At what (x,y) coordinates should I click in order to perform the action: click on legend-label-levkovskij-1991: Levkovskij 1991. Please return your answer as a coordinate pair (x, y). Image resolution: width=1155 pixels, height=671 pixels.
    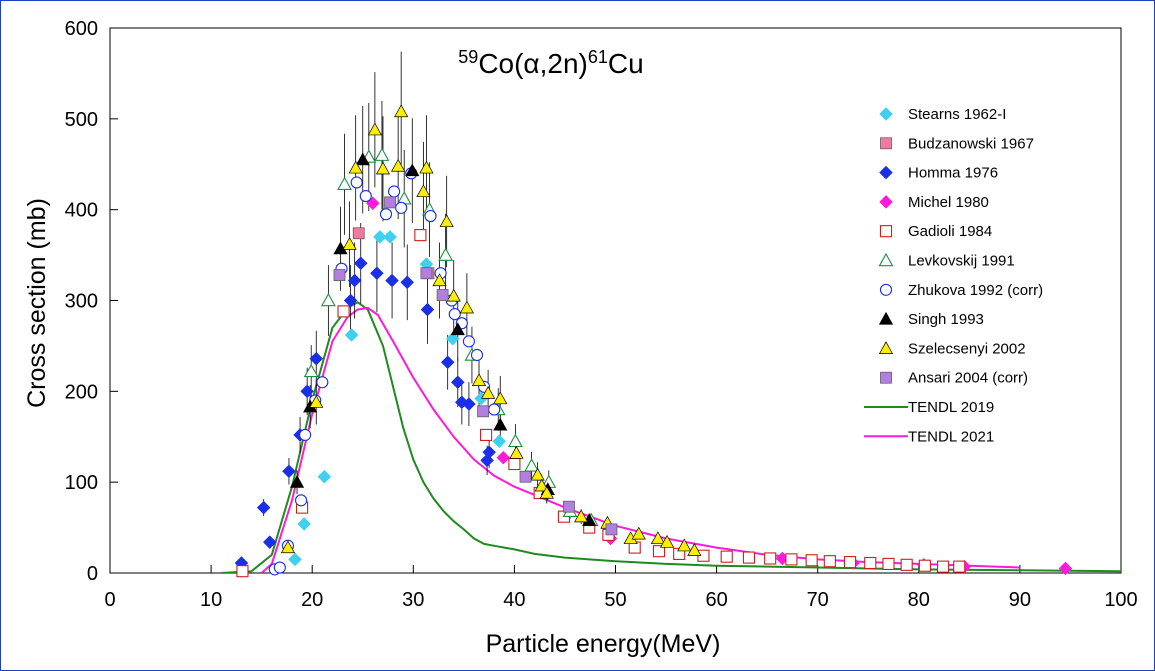
    Looking at the image, I should click on (961, 261).